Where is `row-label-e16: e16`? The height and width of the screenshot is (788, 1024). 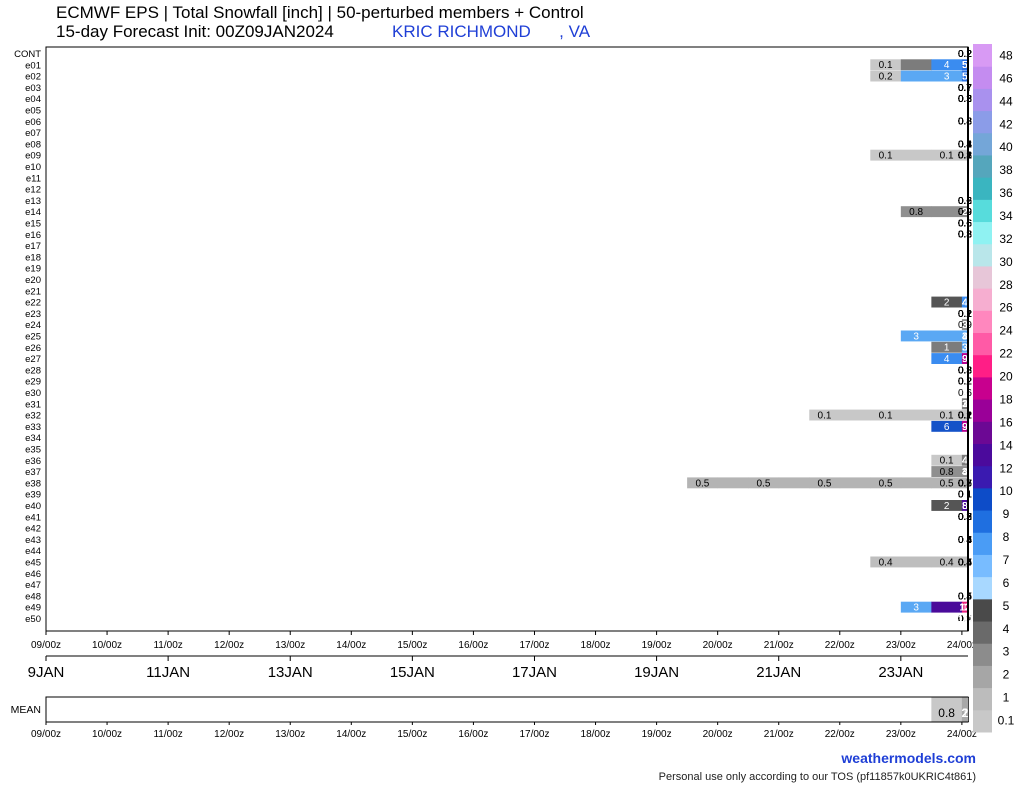 row-label-e16: e16 is located at coordinates (33, 235).